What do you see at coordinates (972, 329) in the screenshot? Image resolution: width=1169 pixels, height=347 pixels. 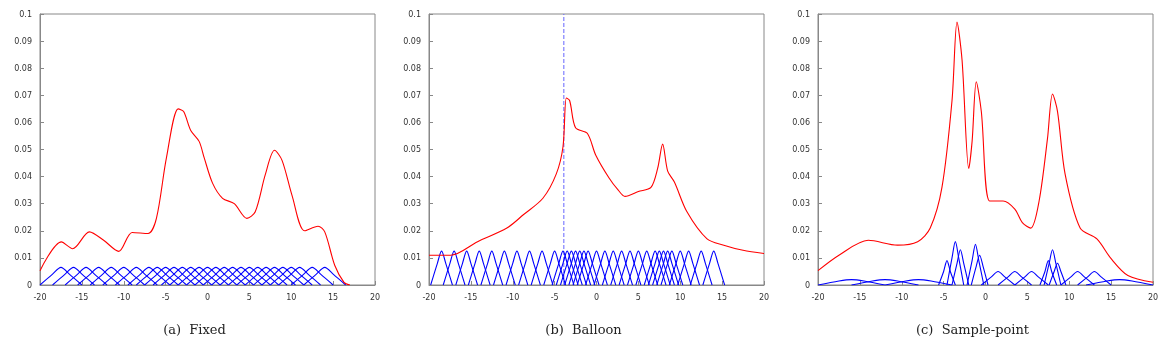 I see `text: (c) Sample-point` at bounding box center [972, 329].